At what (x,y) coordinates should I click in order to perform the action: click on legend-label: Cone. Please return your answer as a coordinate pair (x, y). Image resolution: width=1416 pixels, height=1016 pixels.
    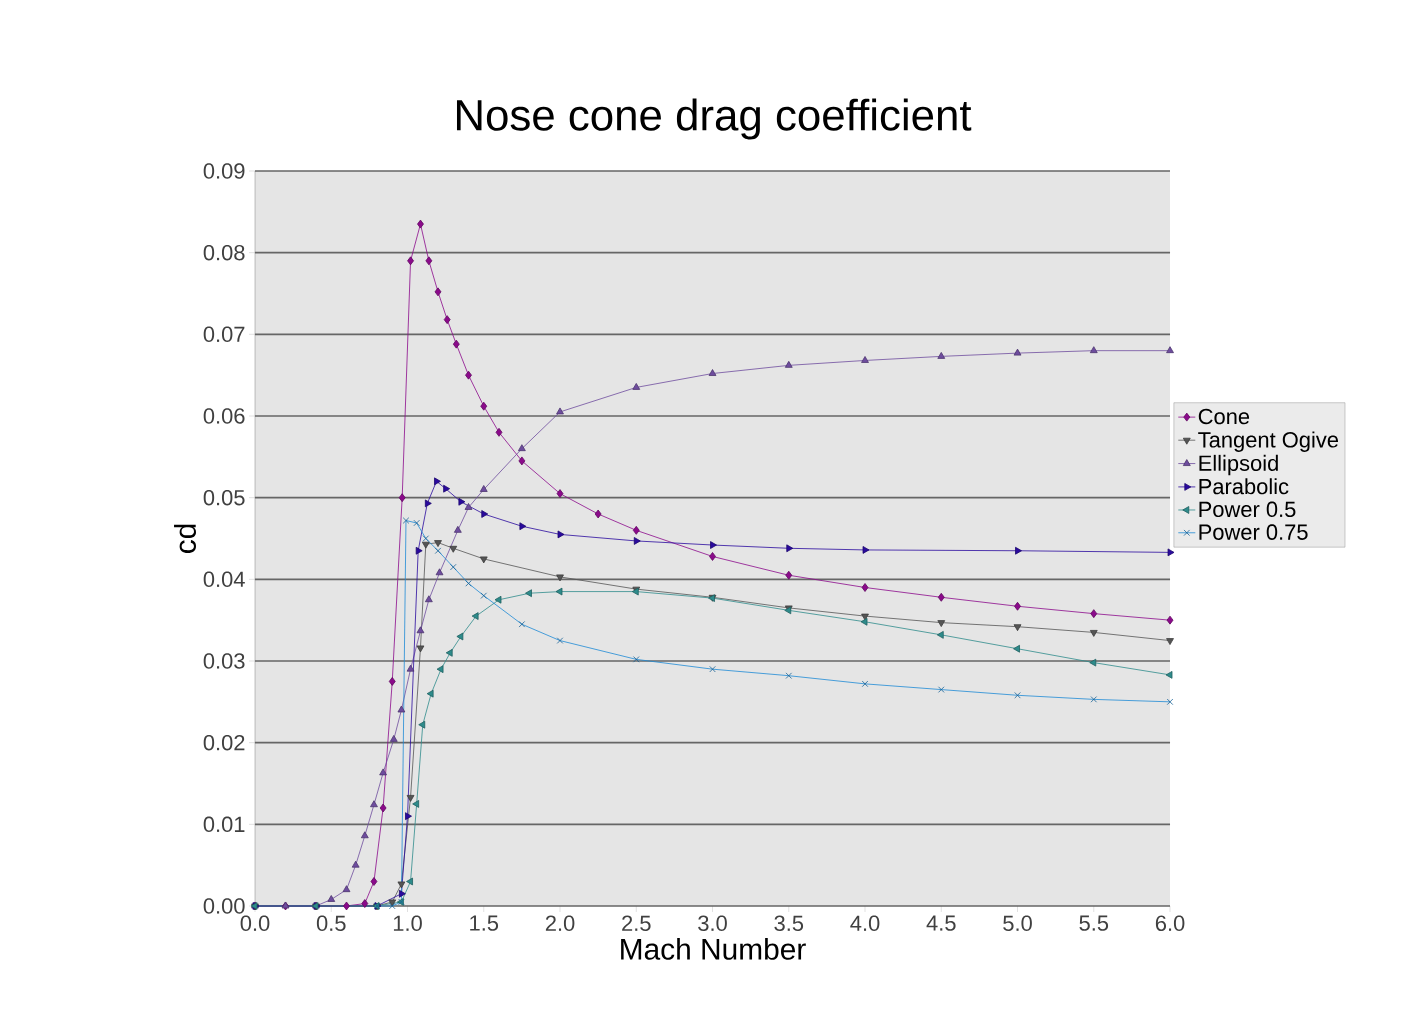
    Looking at the image, I should click on (1224, 416).